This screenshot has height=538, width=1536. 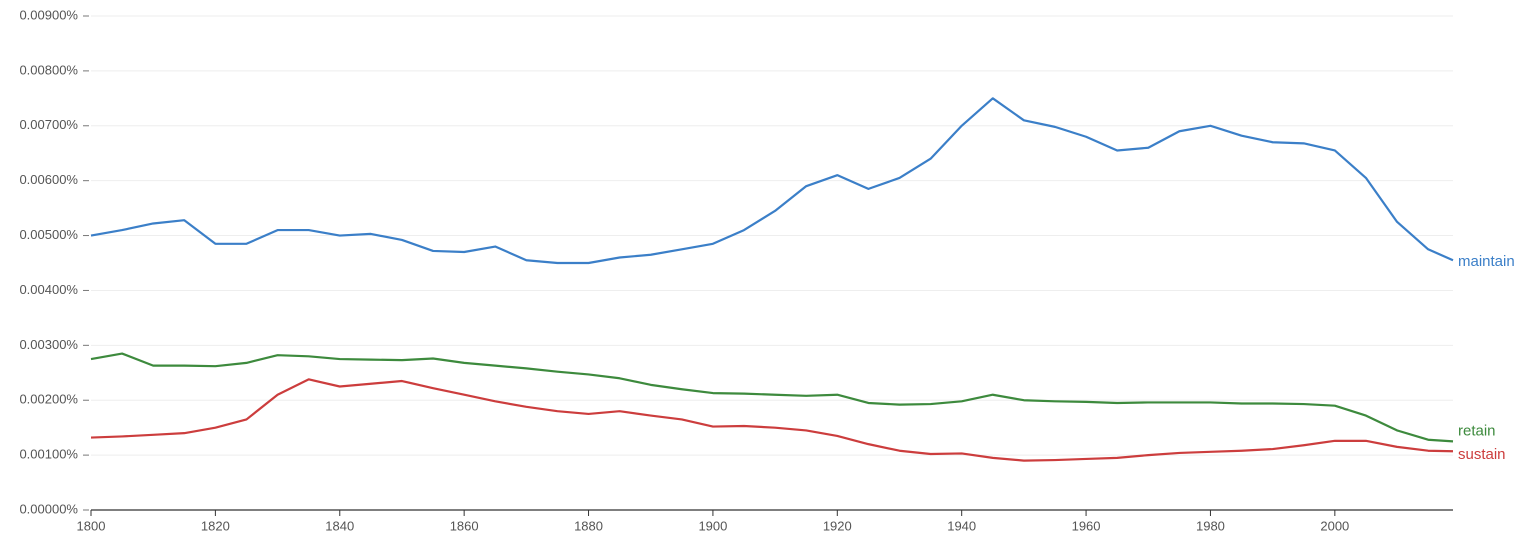 I want to click on series-label: maintain, so click(x=1486, y=261).